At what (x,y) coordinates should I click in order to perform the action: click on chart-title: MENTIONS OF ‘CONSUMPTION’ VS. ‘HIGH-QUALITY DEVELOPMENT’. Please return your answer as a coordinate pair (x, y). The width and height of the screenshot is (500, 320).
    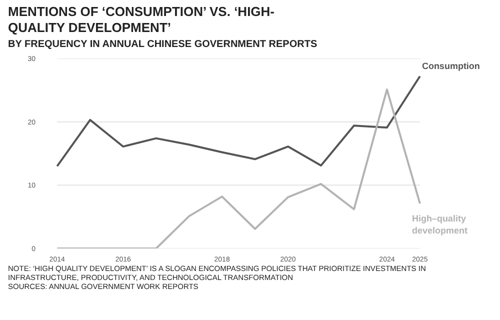
    Looking at the image, I should click on (142, 20).